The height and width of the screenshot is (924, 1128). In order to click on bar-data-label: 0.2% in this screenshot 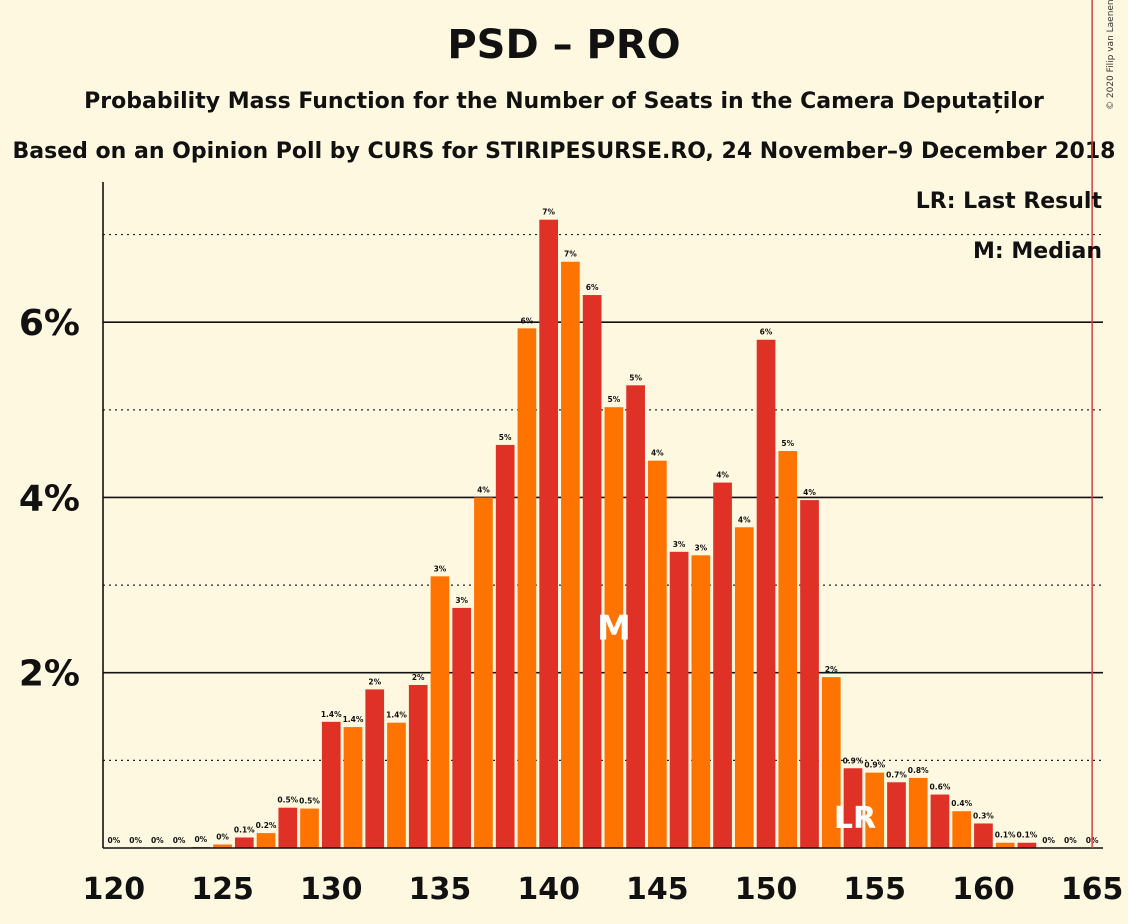, I will do `click(266, 825)`.